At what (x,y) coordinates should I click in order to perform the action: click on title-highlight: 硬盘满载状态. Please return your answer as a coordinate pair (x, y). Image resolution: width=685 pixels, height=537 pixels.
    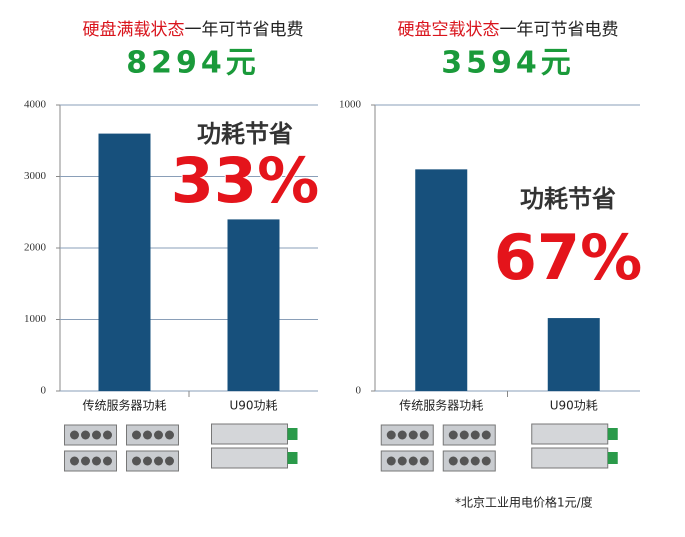
    Looking at the image, I should click on (134, 30).